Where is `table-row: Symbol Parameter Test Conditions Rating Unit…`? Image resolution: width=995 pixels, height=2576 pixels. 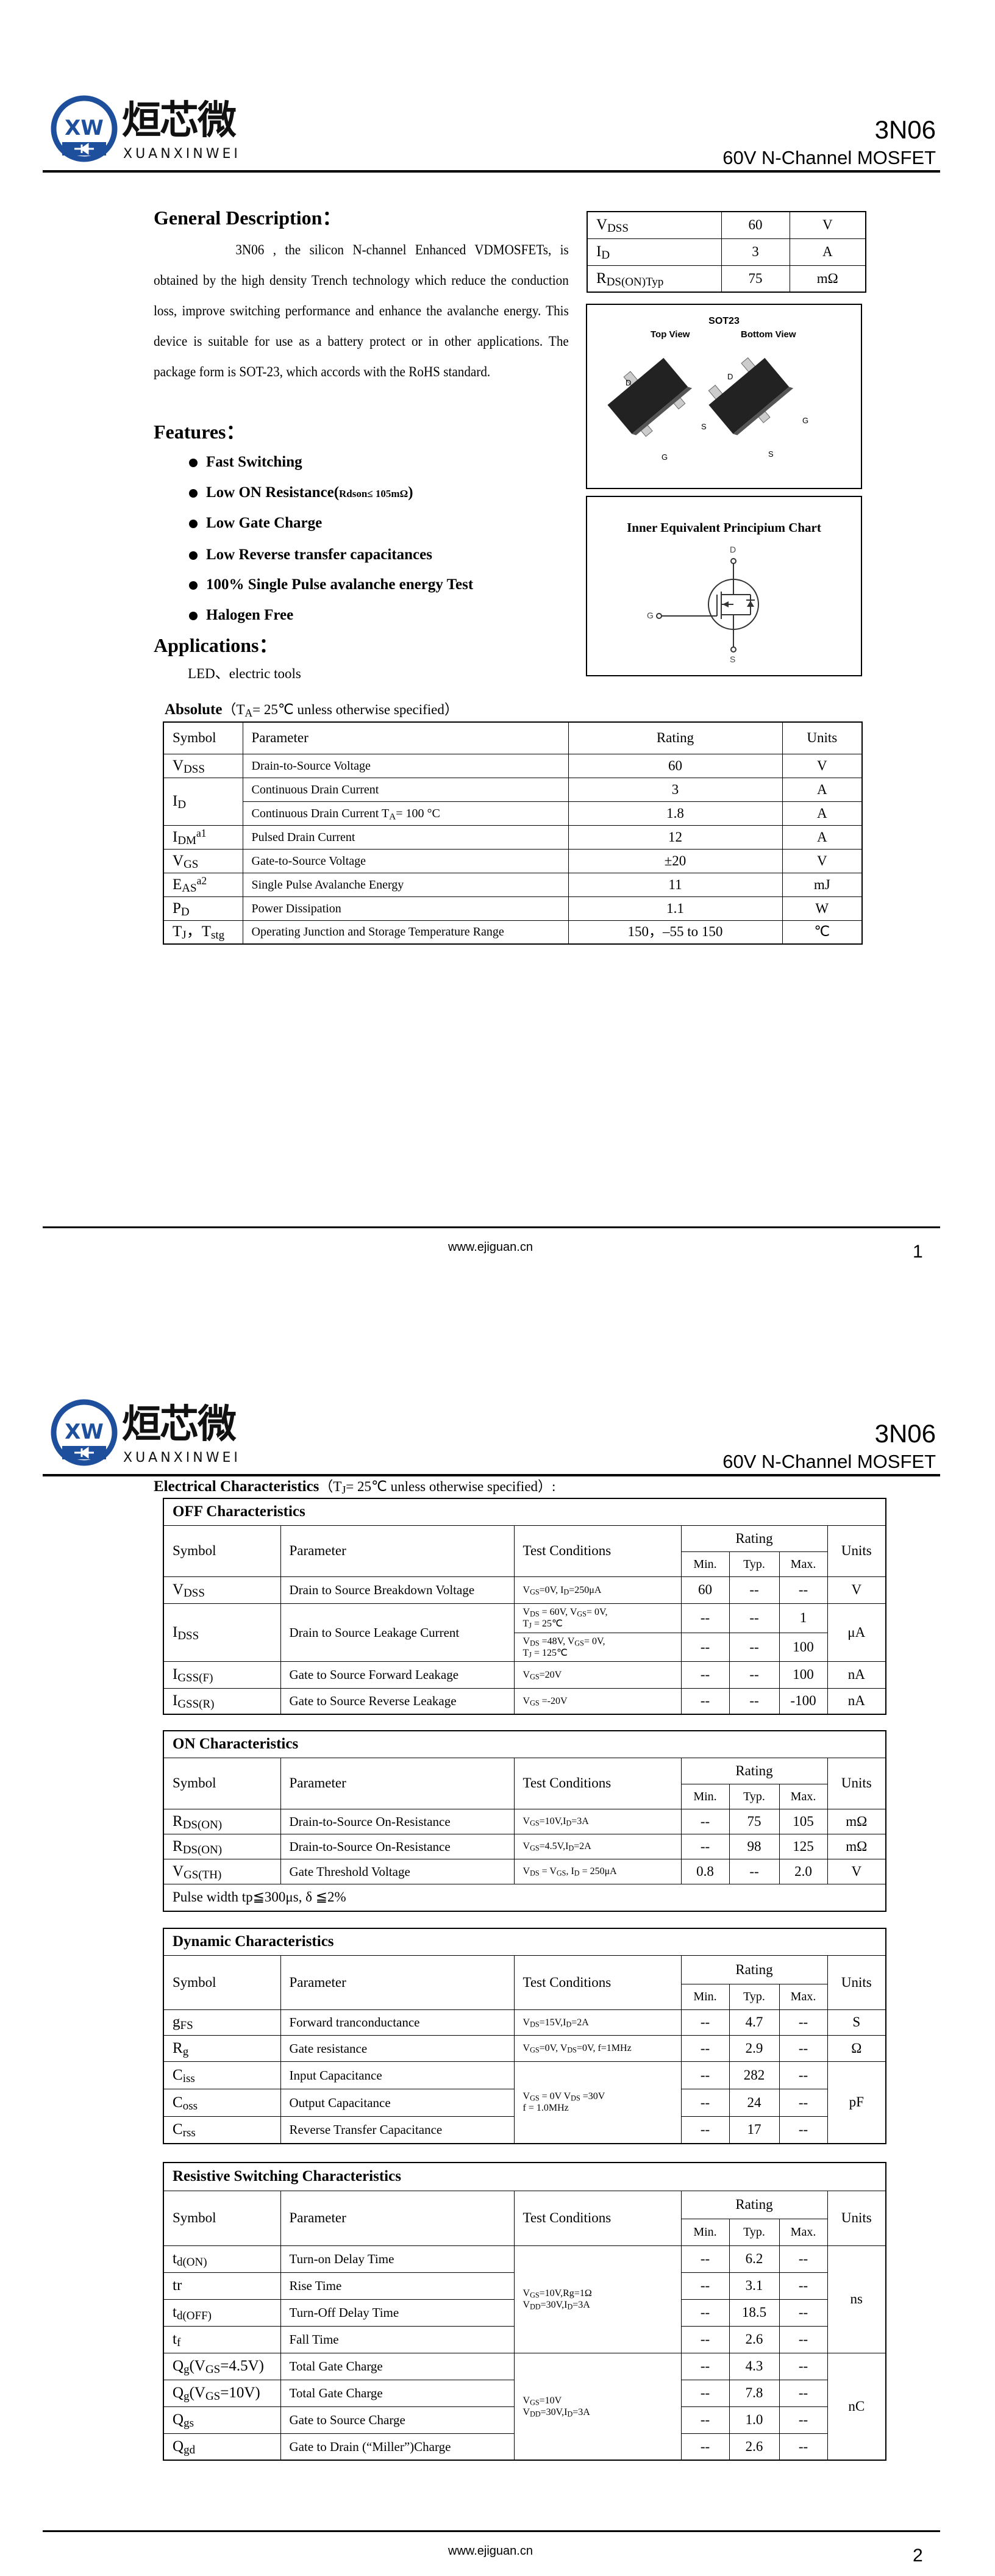 table-row: Symbol Parameter Test Conditions Rating Unit… is located at coordinates (525, 1551).